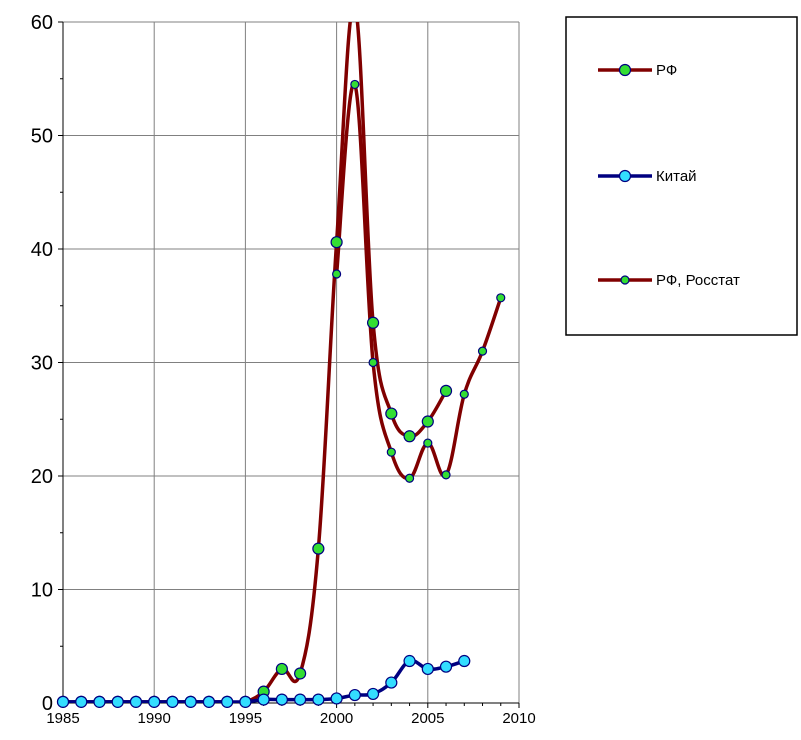  I want to click on legend: РФ Китай РФ, Росстат, so click(681, 176).